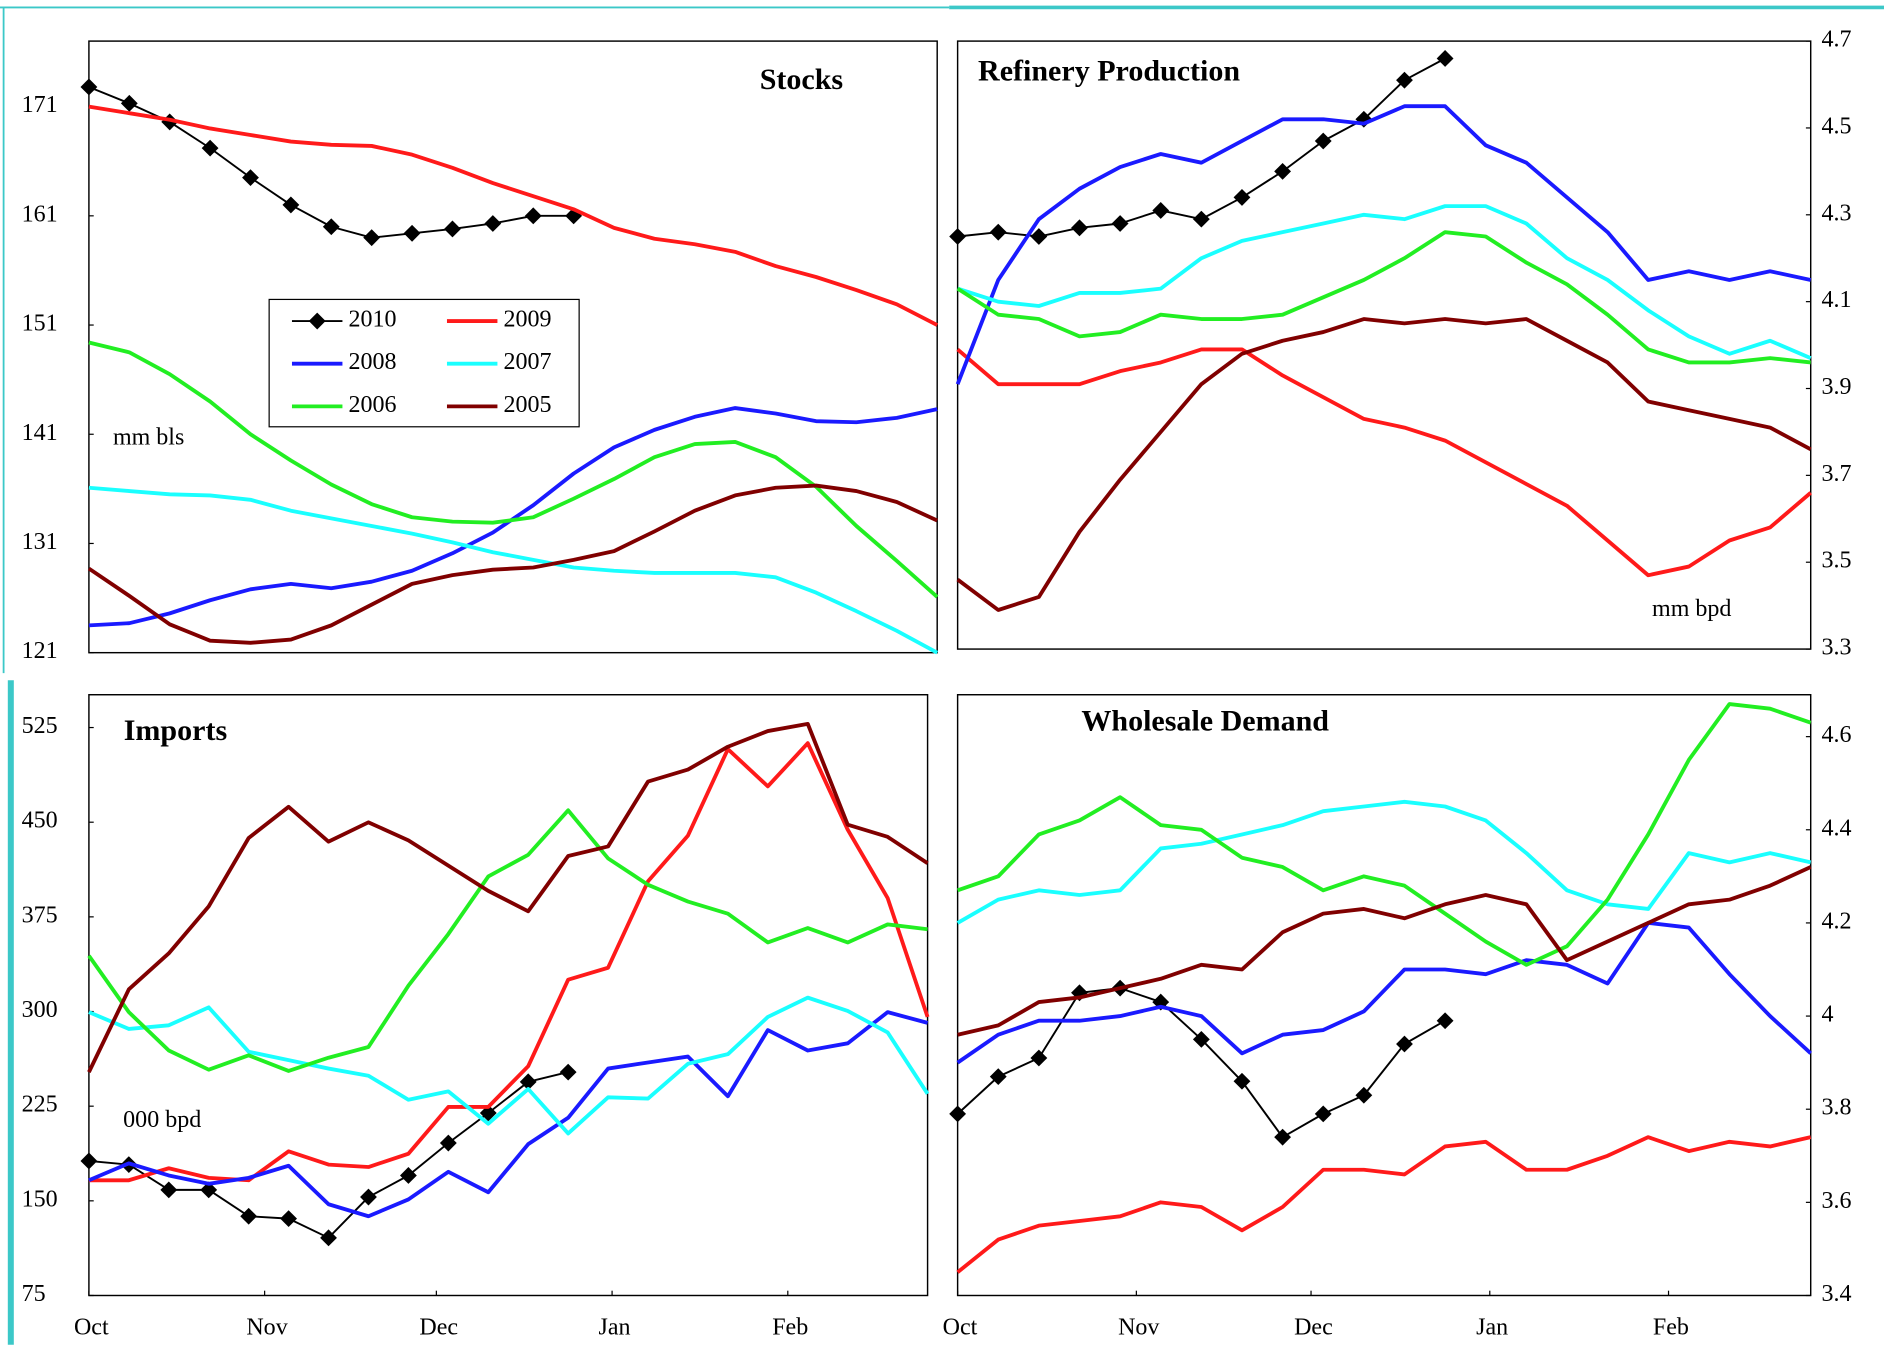 The width and height of the screenshot is (1884, 1345). Describe the element at coordinates (1837, 1108) in the screenshot. I see `y-tick-label: 3.8` at that location.